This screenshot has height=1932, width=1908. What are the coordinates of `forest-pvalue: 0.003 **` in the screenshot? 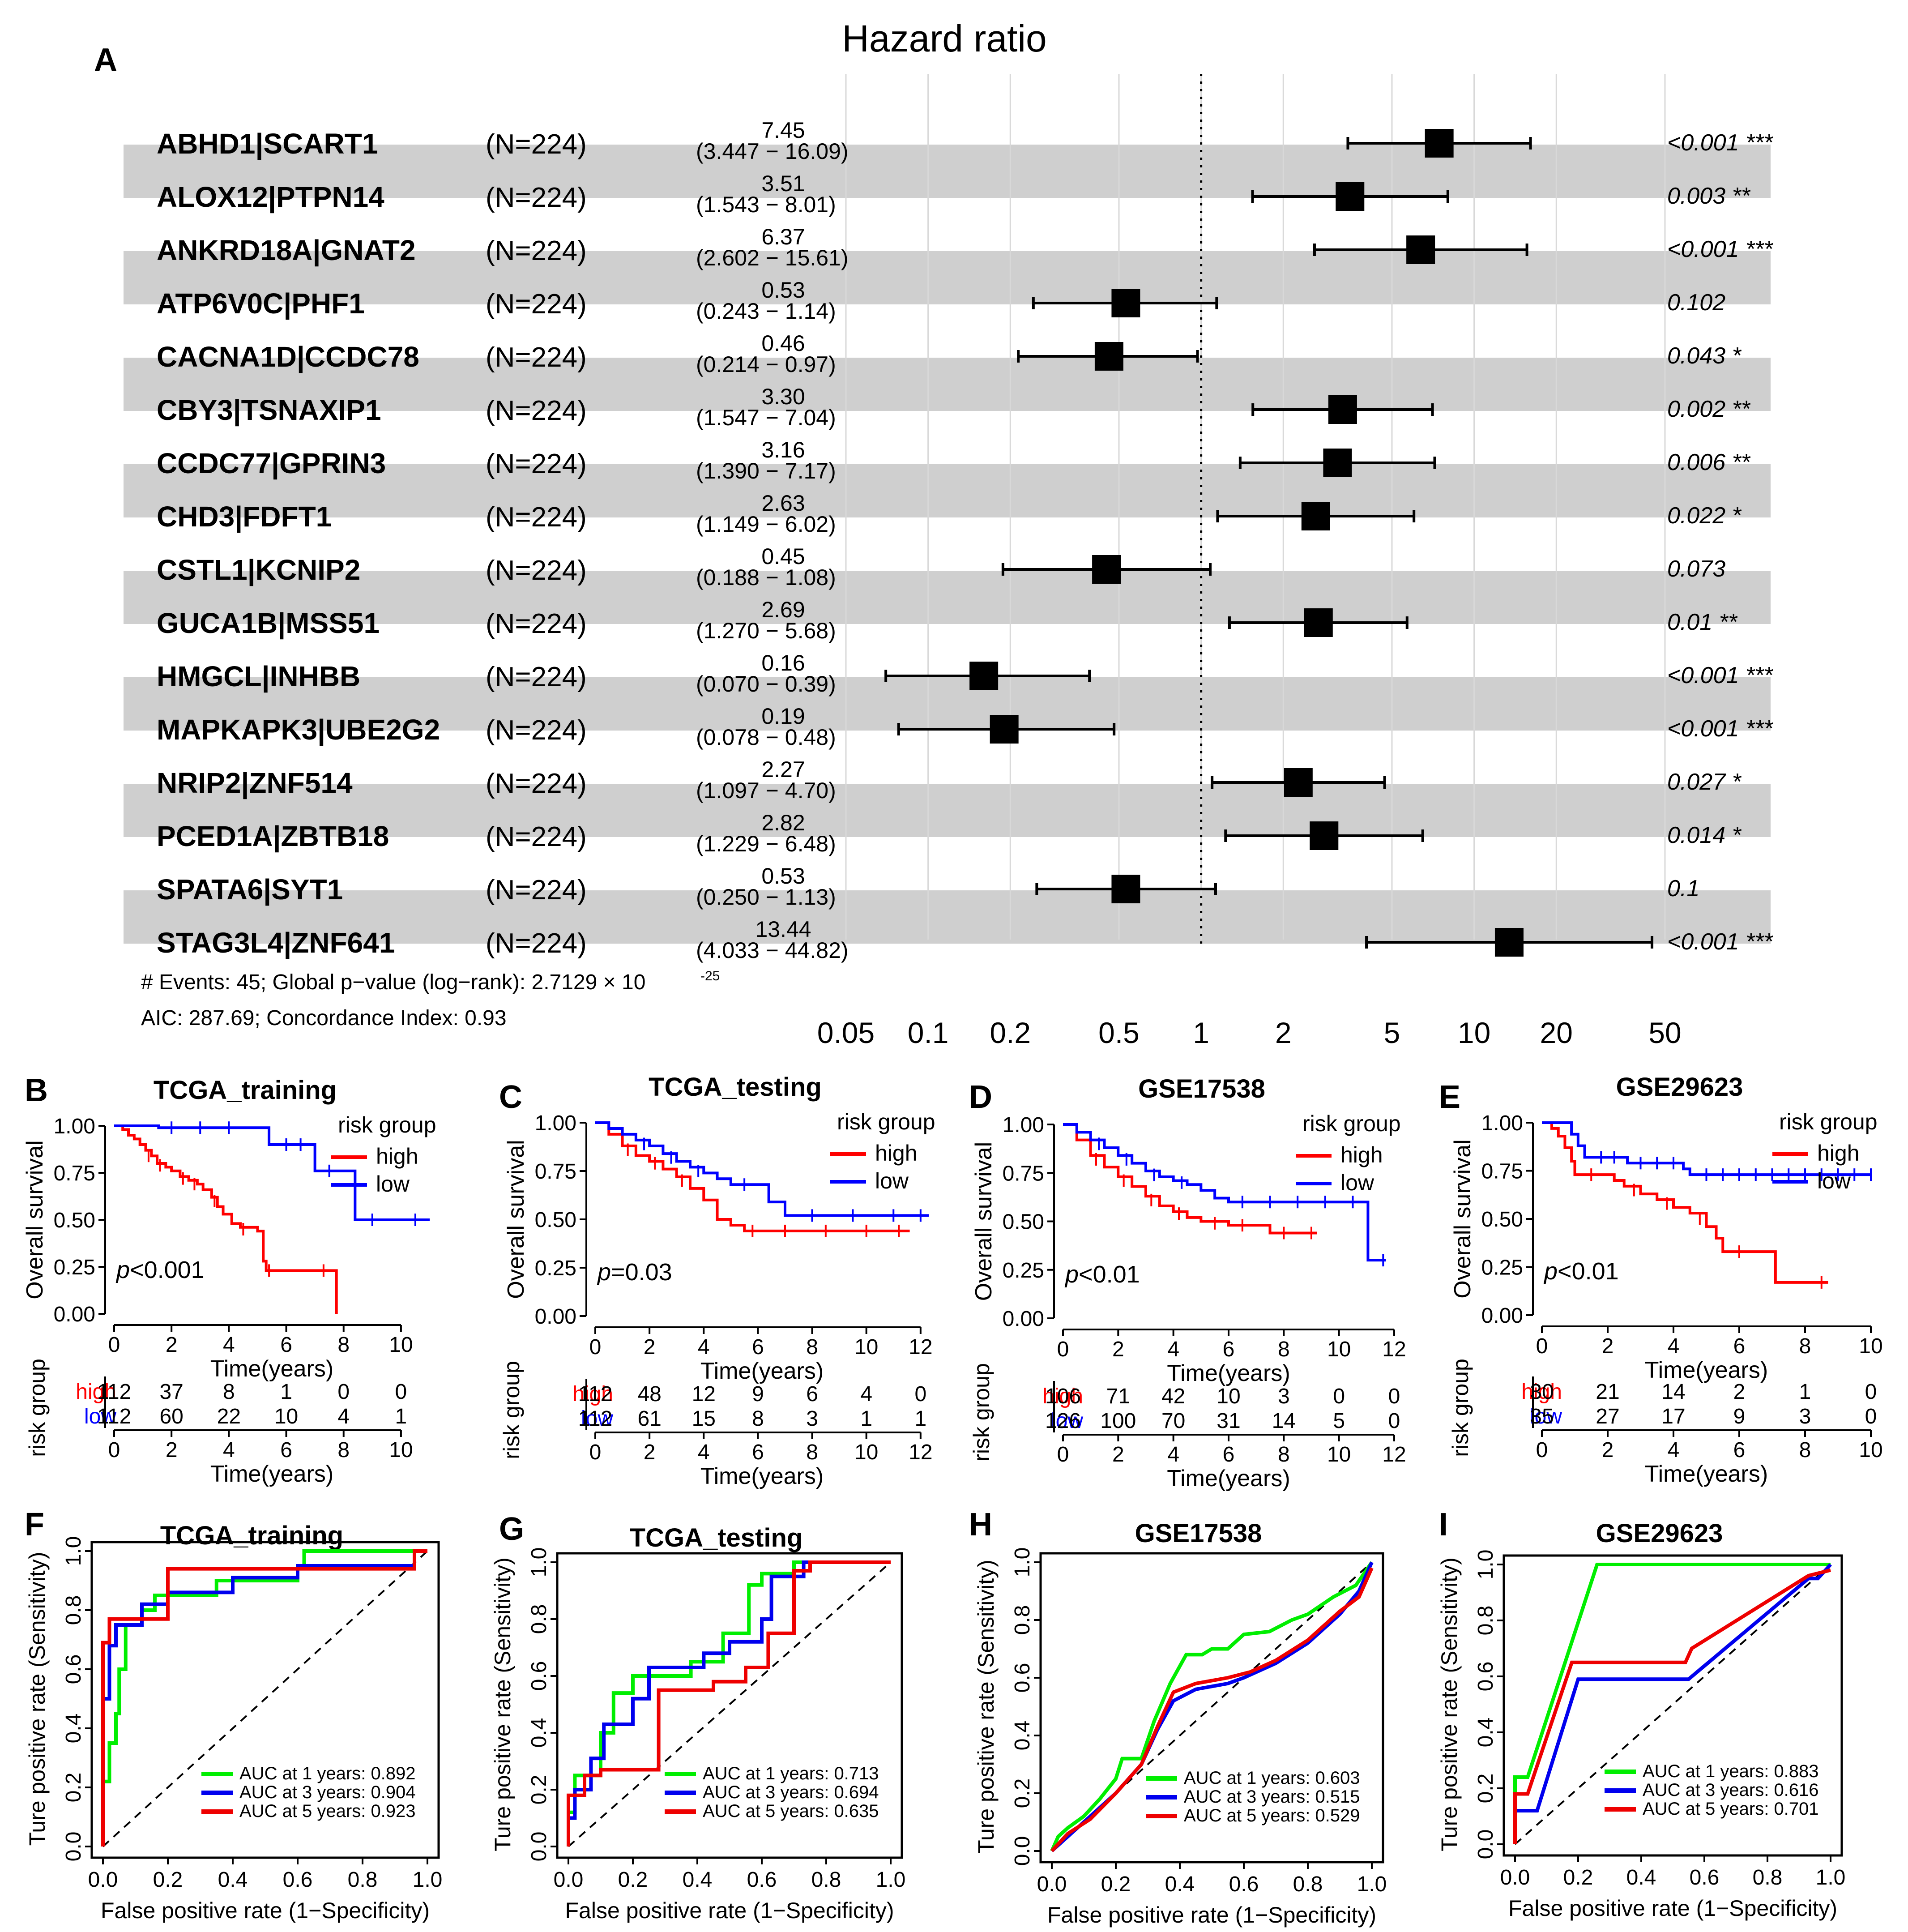 It's located at (1709, 196).